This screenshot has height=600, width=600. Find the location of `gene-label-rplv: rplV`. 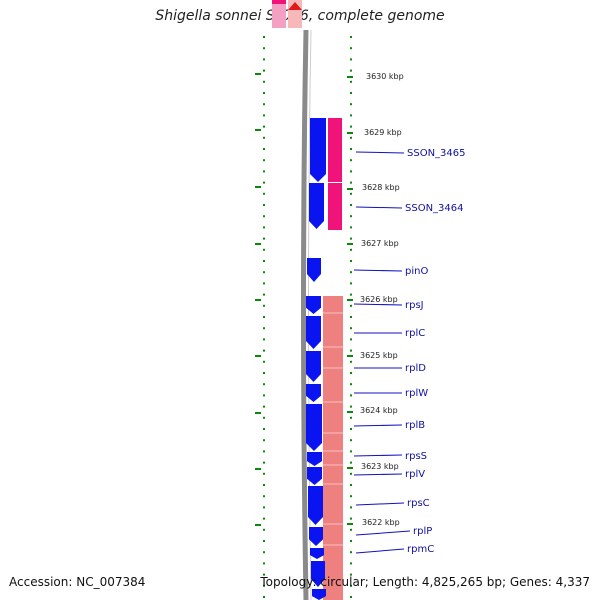

gene-label-rplv: rplV is located at coordinates (415, 474).